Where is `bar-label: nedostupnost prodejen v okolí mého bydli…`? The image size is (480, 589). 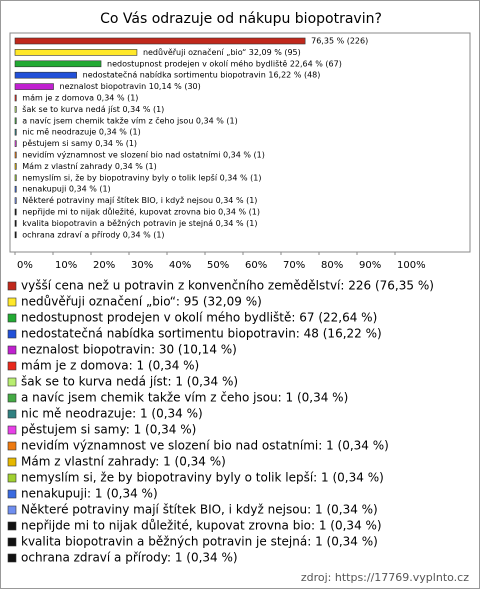
bar-label: nedostupnost prodejen v okolí mého bydli… is located at coordinates (224, 63).